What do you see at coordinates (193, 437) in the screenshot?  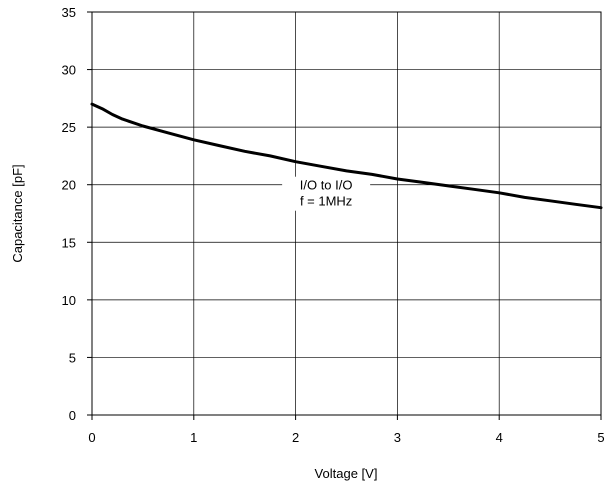 I see `x-tick-label: 1` at bounding box center [193, 437].